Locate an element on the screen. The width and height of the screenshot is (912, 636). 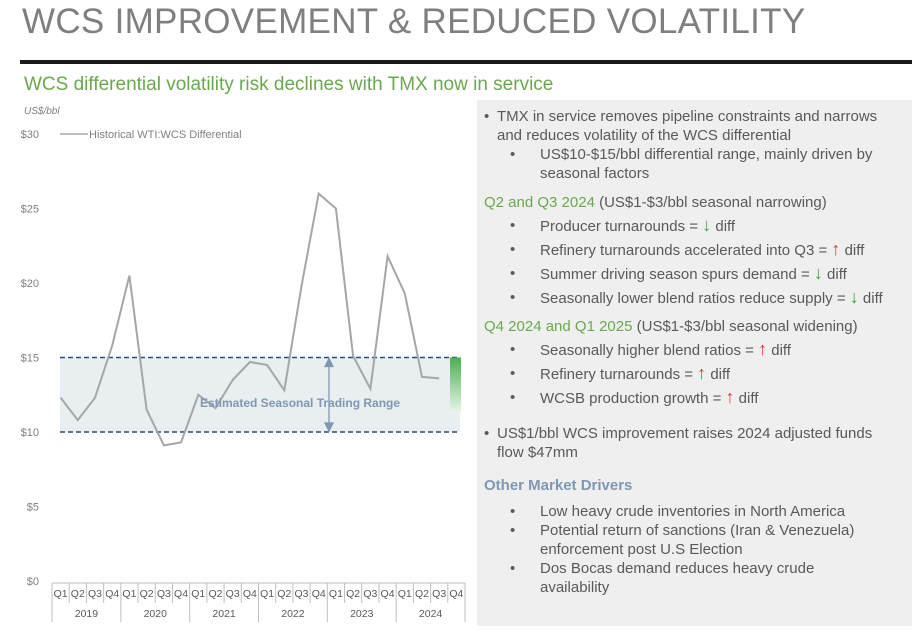
other-driver-line: Dos Bocas demand reduces heavy crude is located at coordinates (677, 568).